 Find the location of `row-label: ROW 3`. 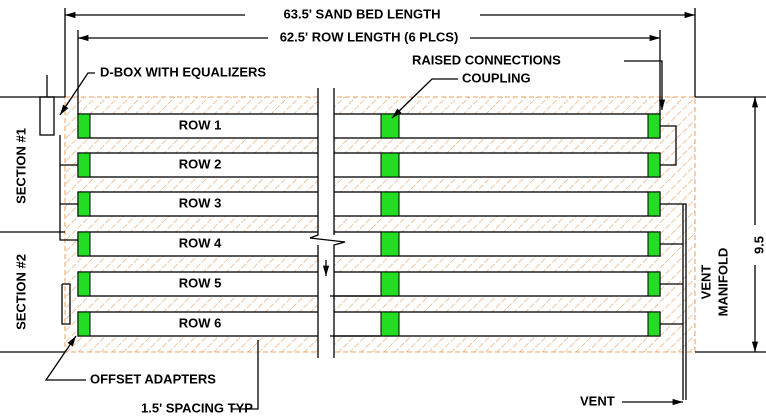

row-label: ROW 3 is located at coordinates (200, 202).